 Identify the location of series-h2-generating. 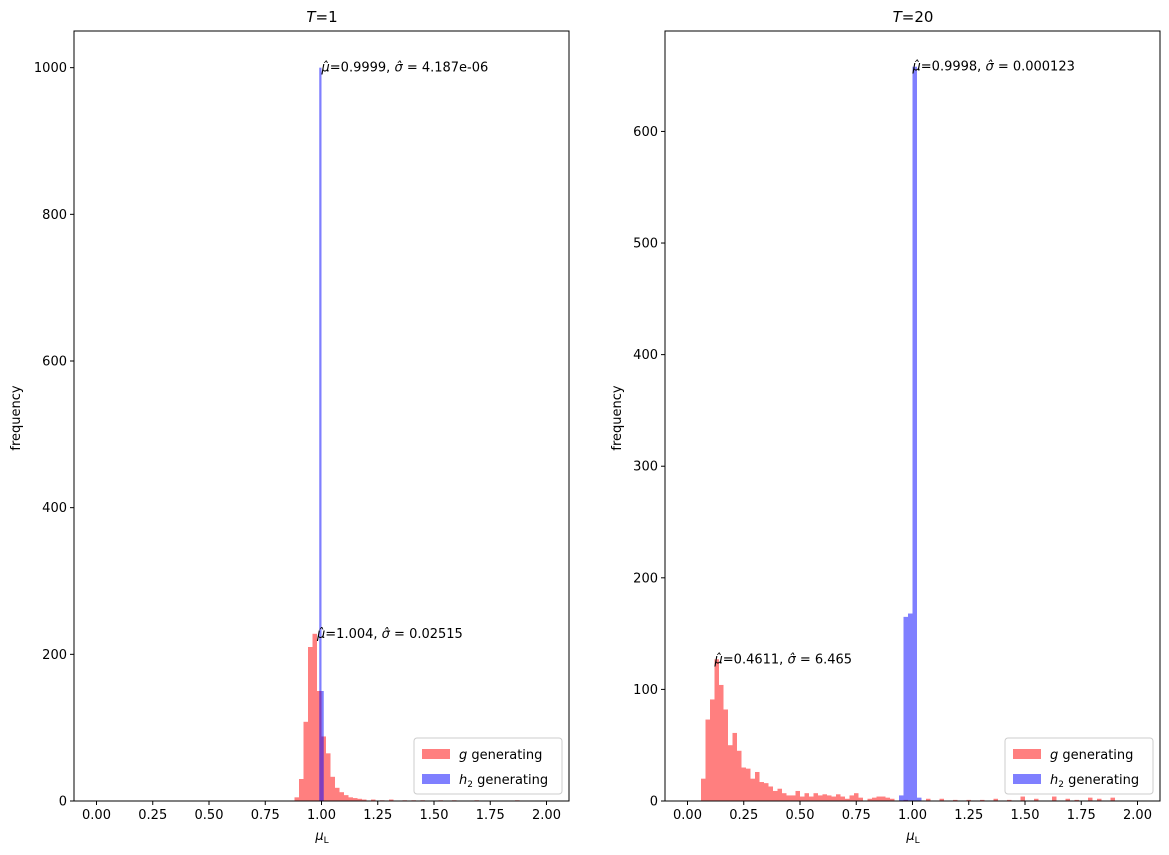
(321, 434).